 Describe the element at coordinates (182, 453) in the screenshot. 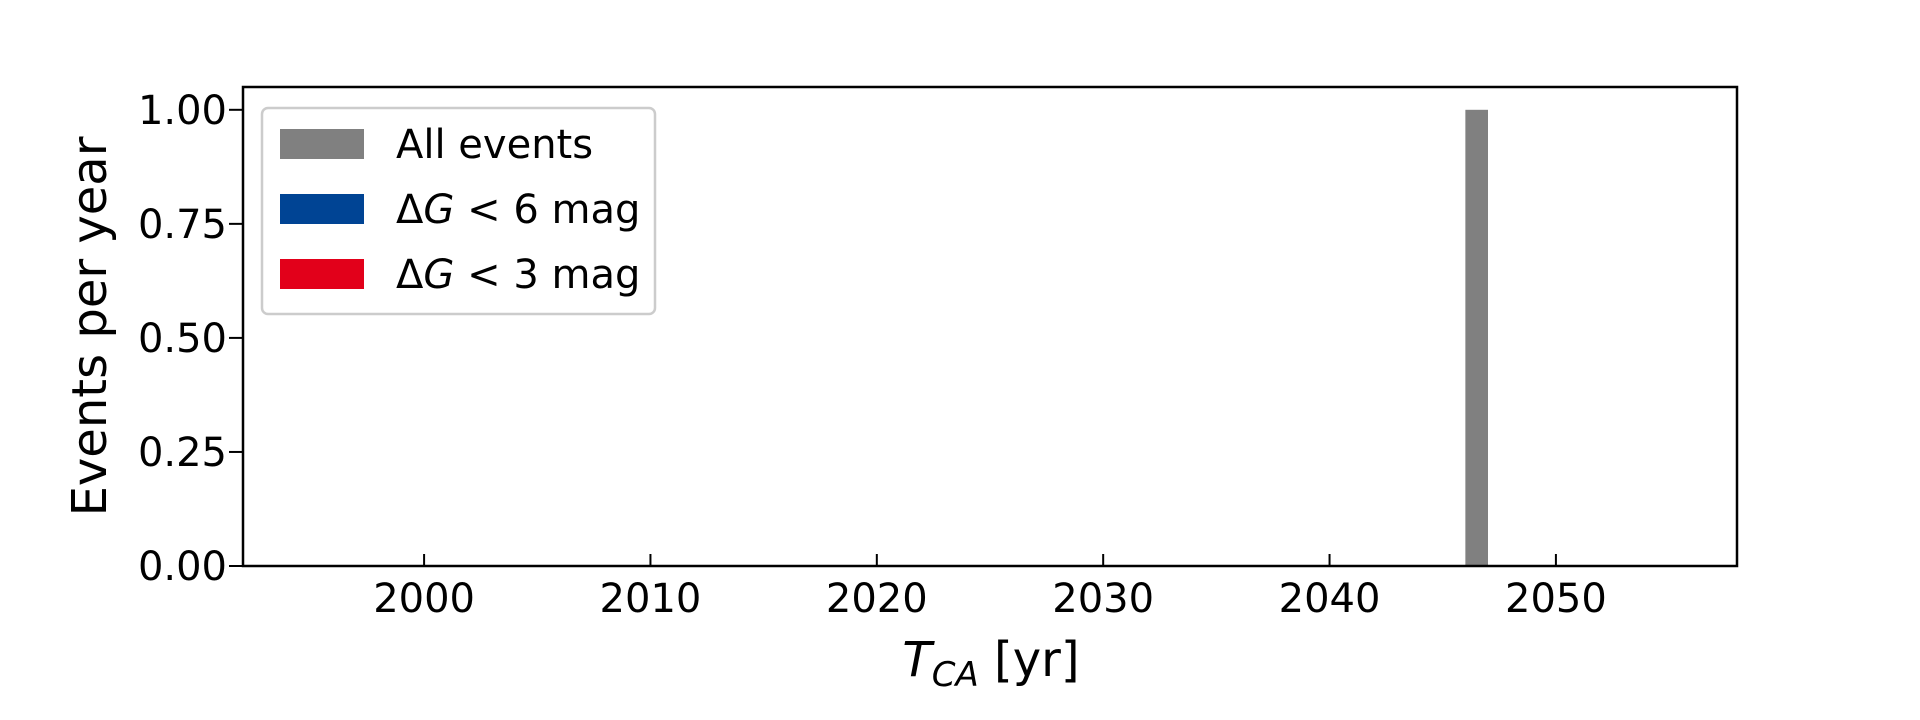

I see `y-tick-label: 0.25` at that location.